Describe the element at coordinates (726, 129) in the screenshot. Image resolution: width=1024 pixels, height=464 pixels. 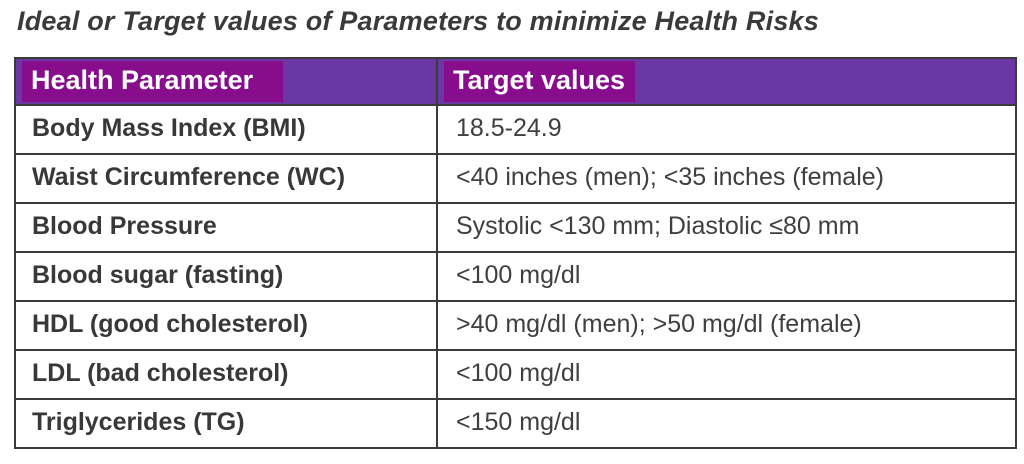
I see `target-value-cell: 18.5-24.9` at that location.